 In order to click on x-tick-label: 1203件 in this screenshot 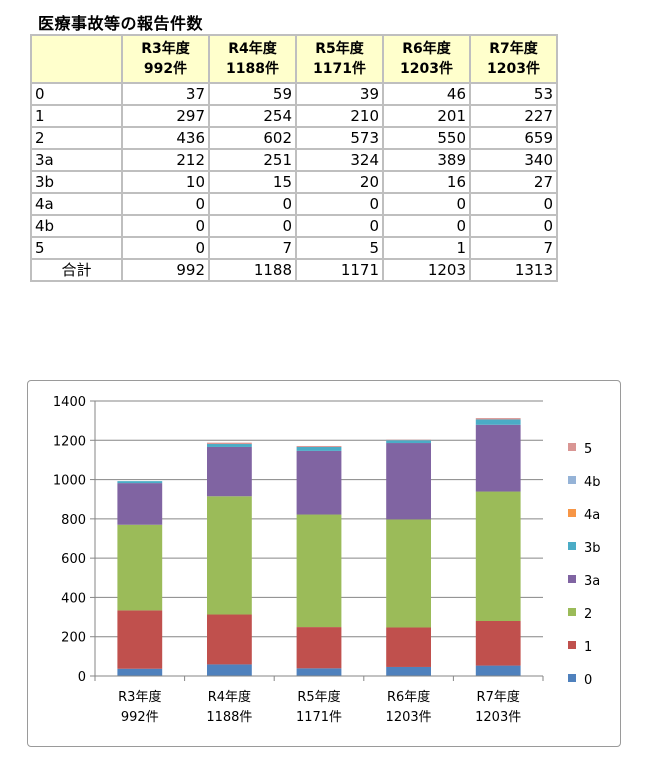, I will do `click(409, 717)`.